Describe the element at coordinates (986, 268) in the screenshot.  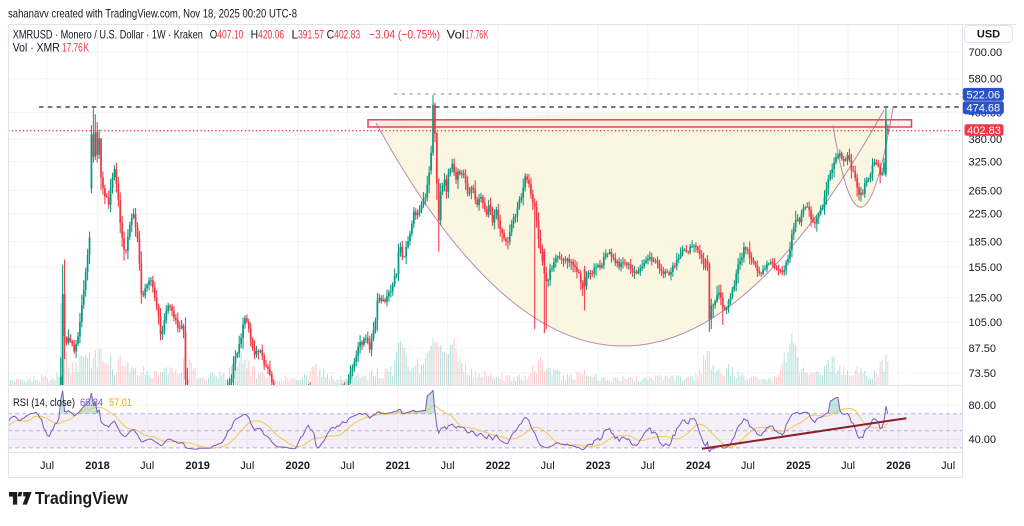
I see `svg-text: 155.00` at that location.